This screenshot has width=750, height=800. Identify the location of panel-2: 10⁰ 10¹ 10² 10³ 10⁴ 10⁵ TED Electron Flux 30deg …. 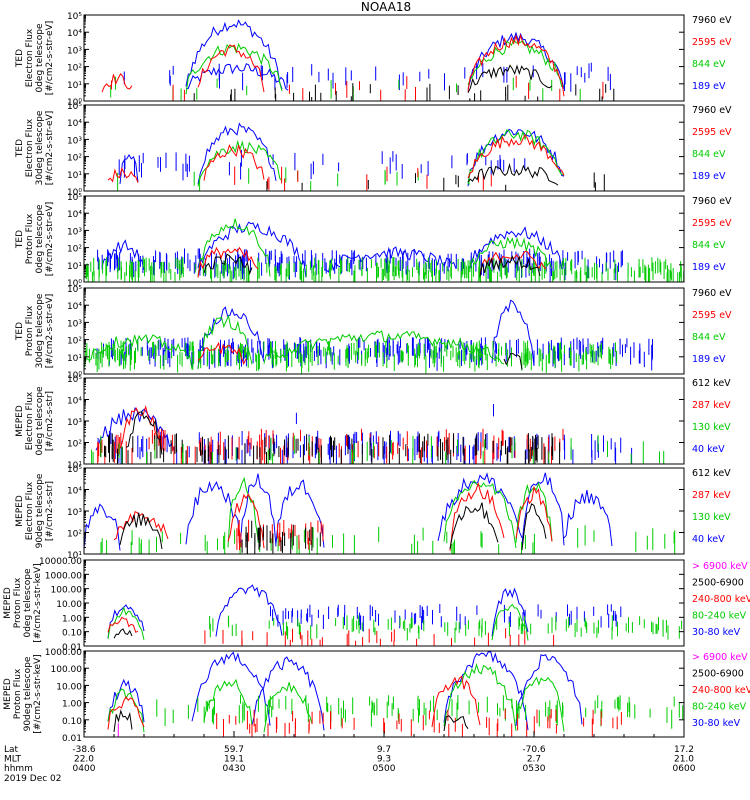
(373, 150).